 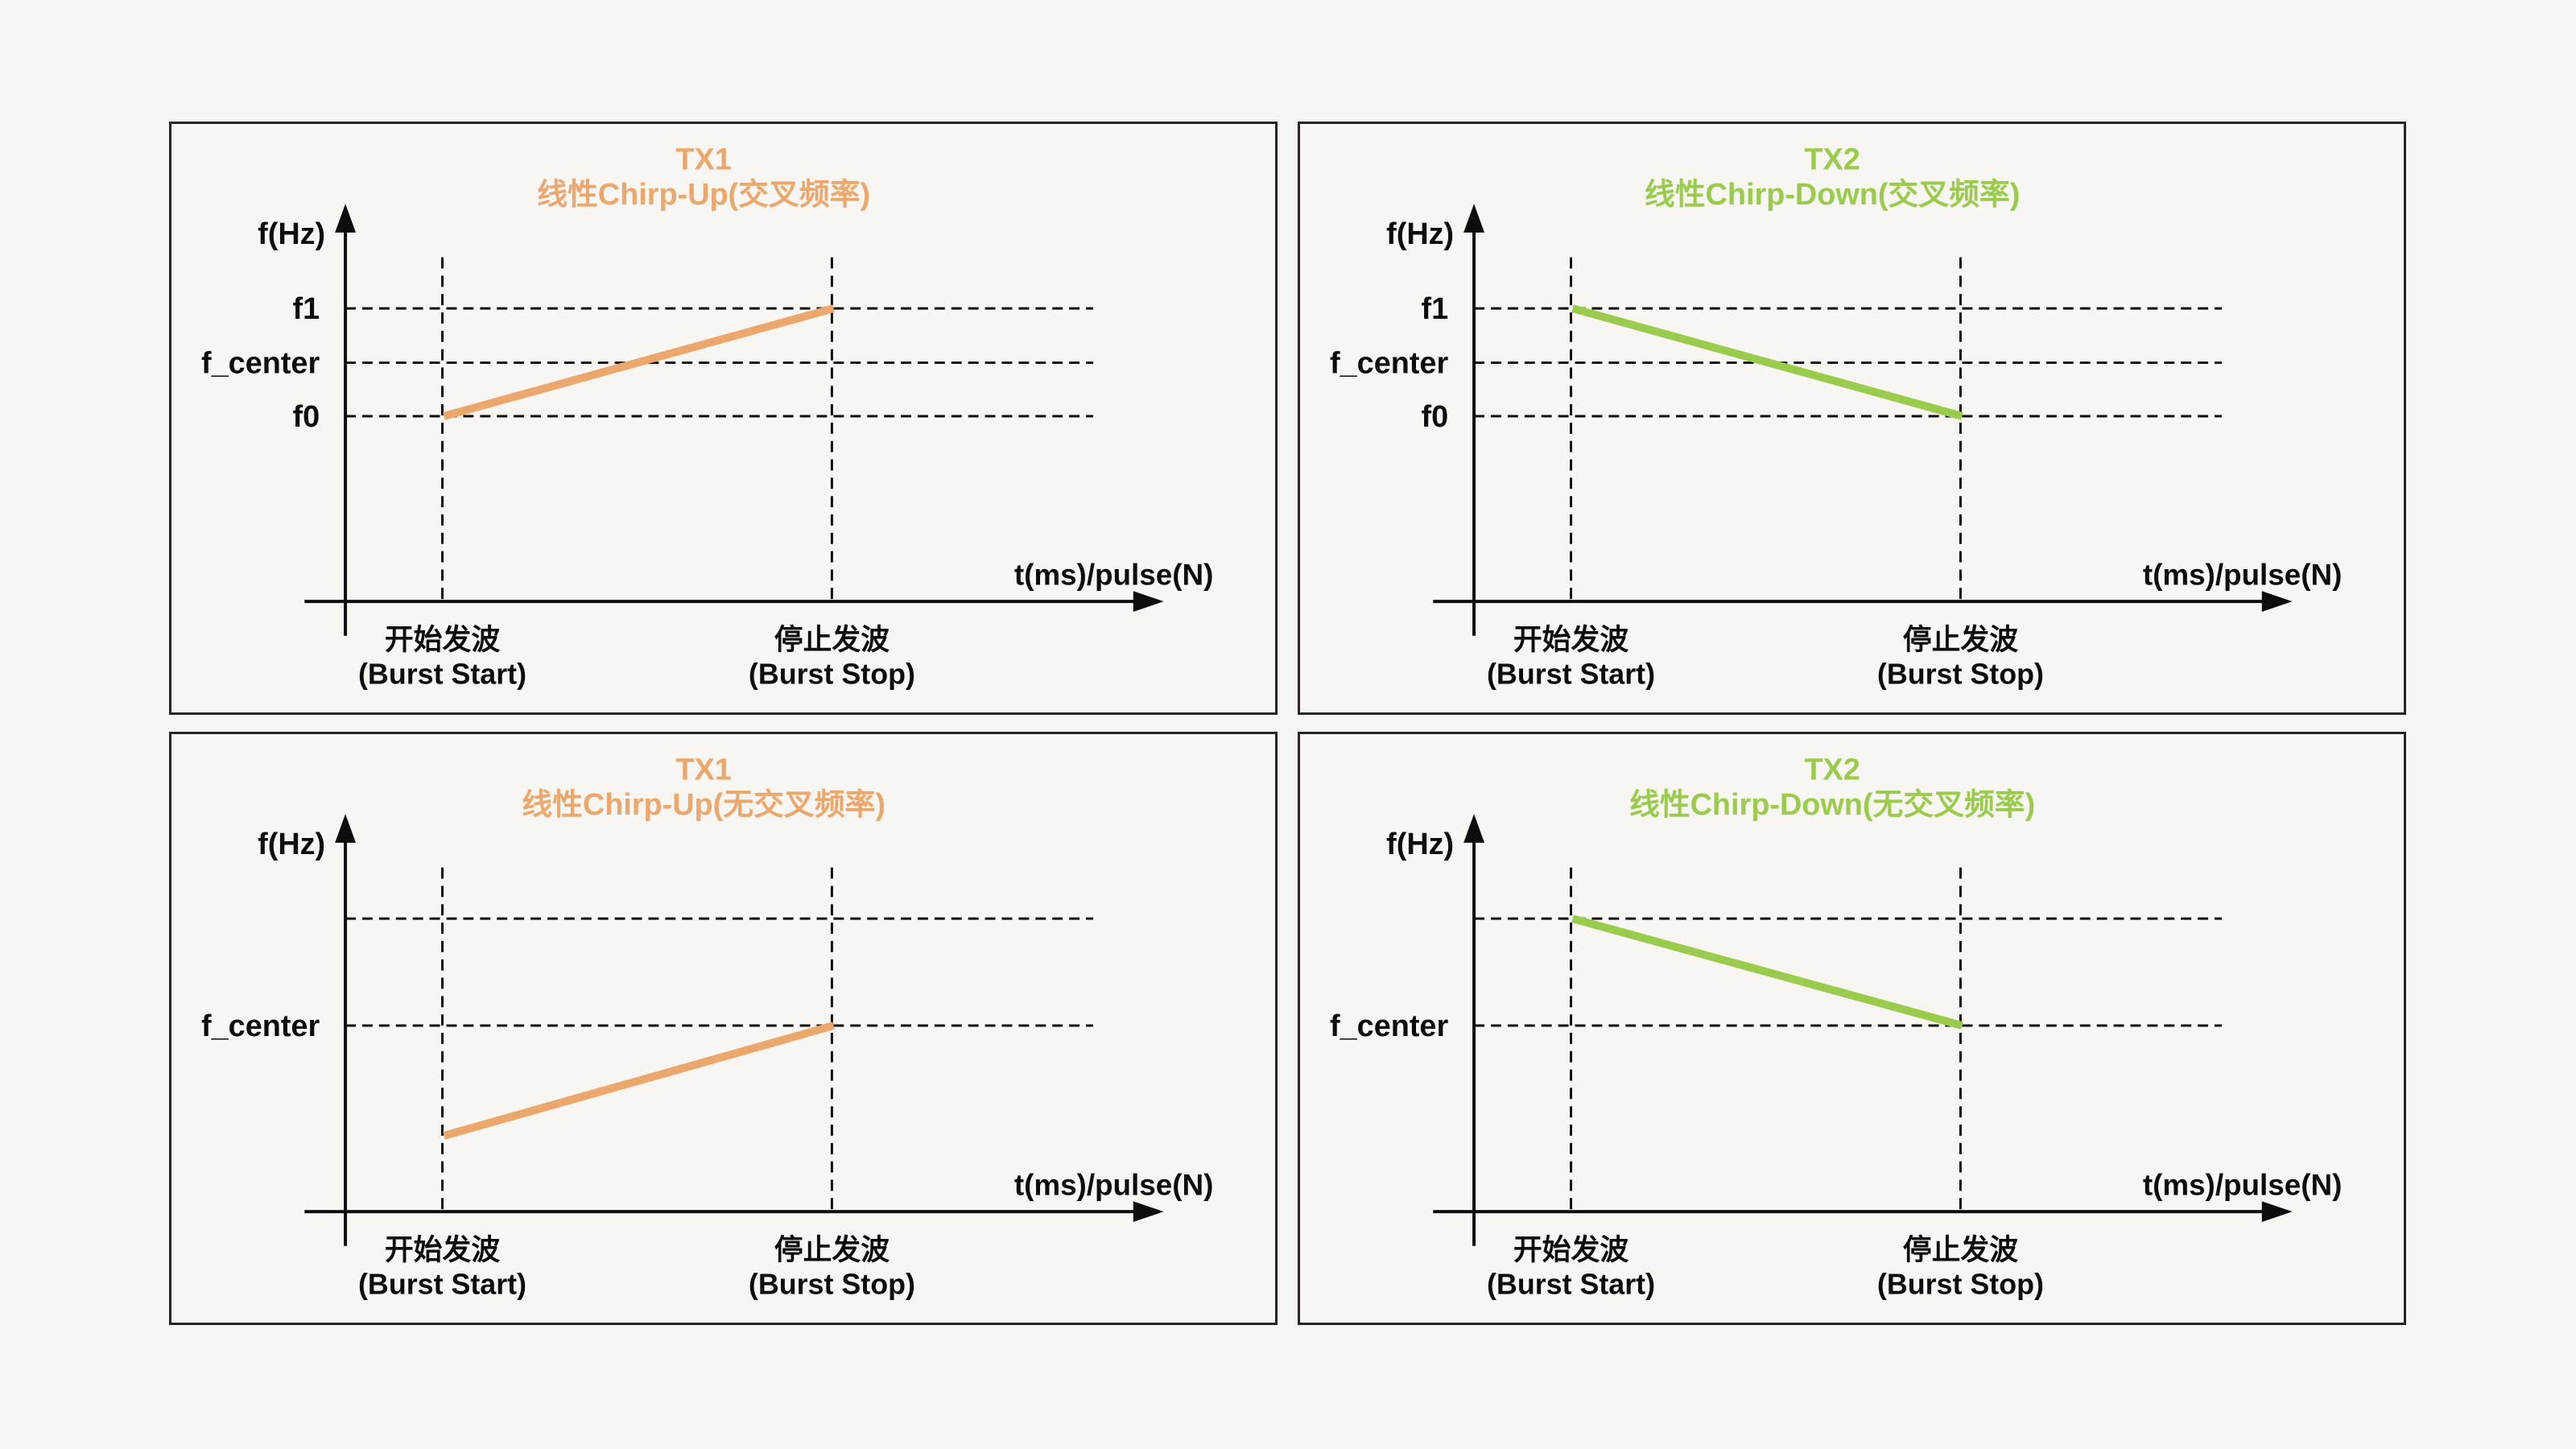 What do you see at coordinates (703, 194) in the screenshot?
I see `panel-subtitle: 线性Chirp-Up(交叉频率)` at bounding box center [703, 194].